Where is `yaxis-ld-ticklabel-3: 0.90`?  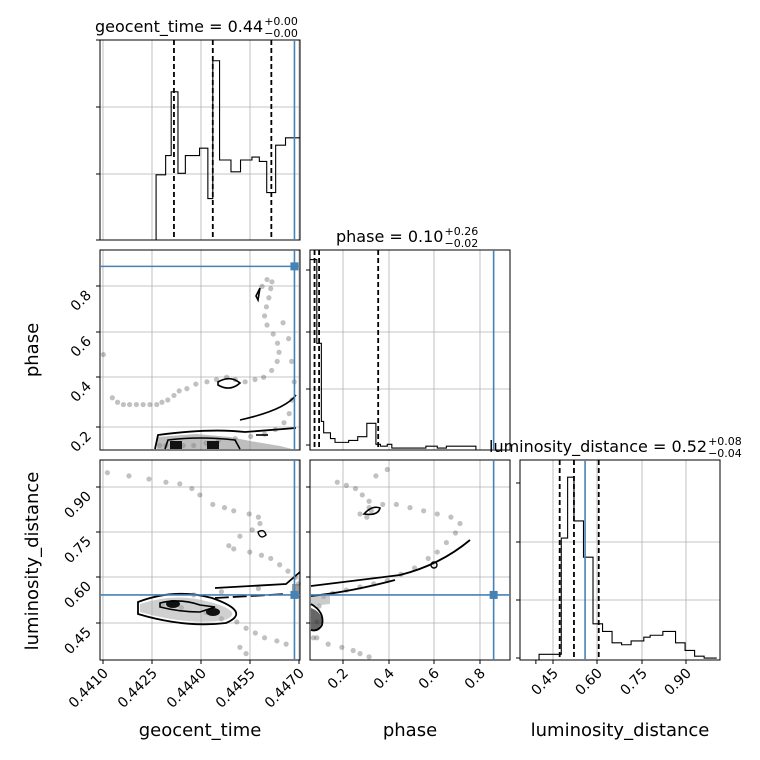 yaxis-ld-ticklabel-3: 0.90 is located at coordinates (77, 505).